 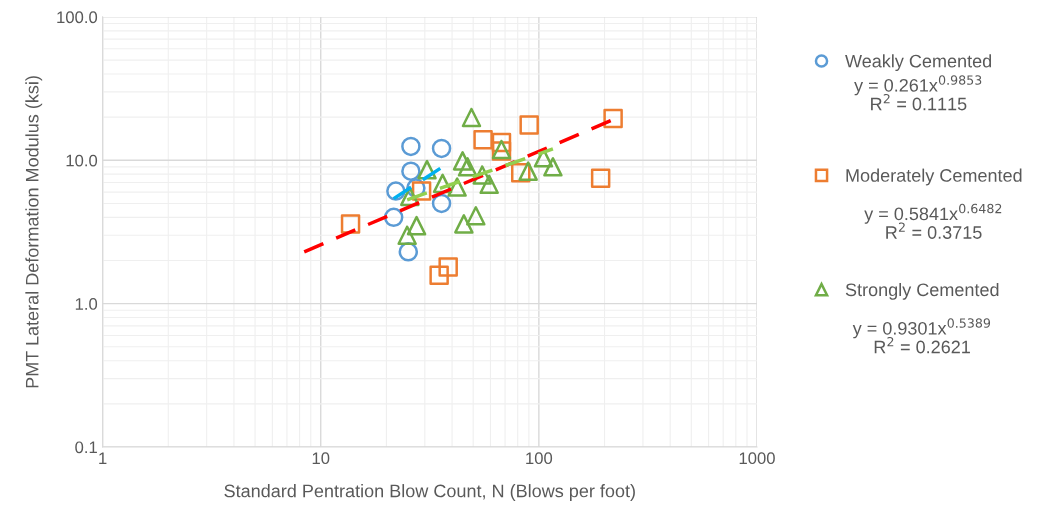 I want to click on legend-label: Weakly Cemented, so click(x=918, y=63).